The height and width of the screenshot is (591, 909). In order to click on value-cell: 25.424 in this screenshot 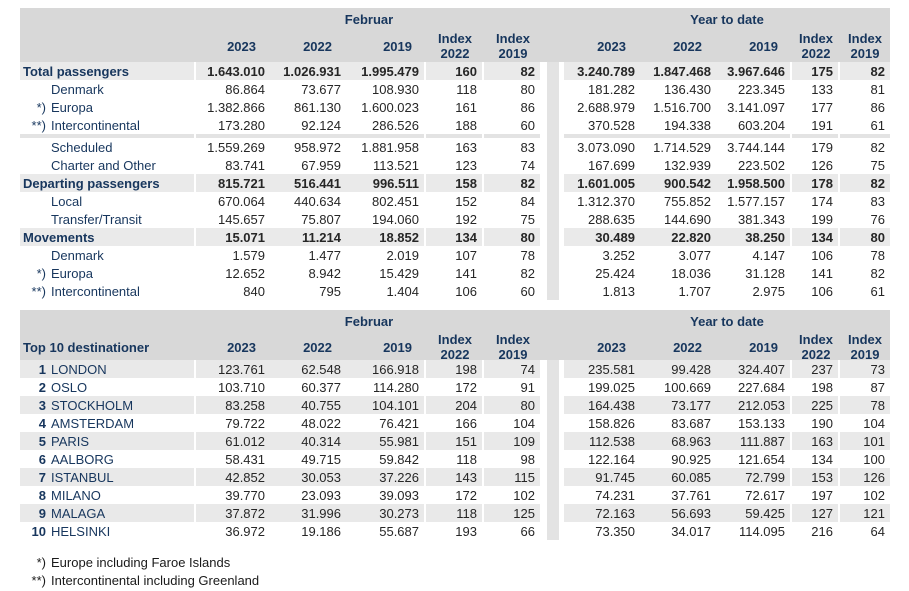, I will do `click(615, 273)`.